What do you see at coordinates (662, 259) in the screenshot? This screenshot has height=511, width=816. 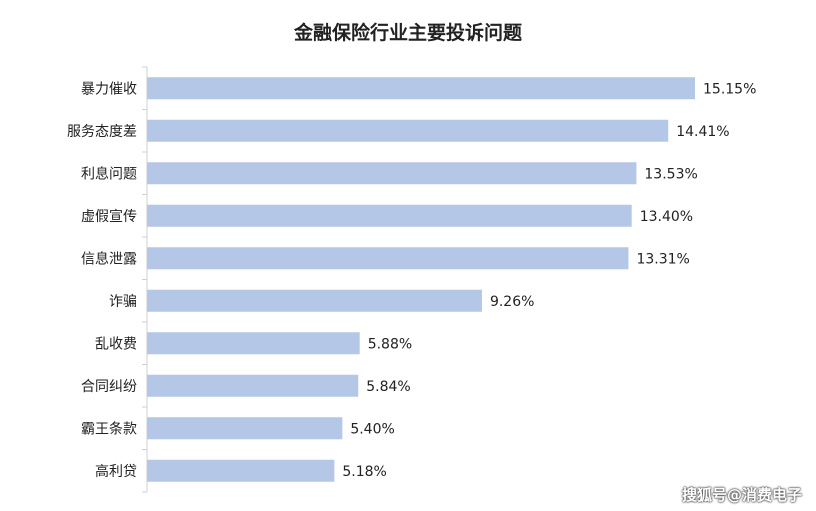 I see `data-label: 13.31%` at bounding box center [662, 259].